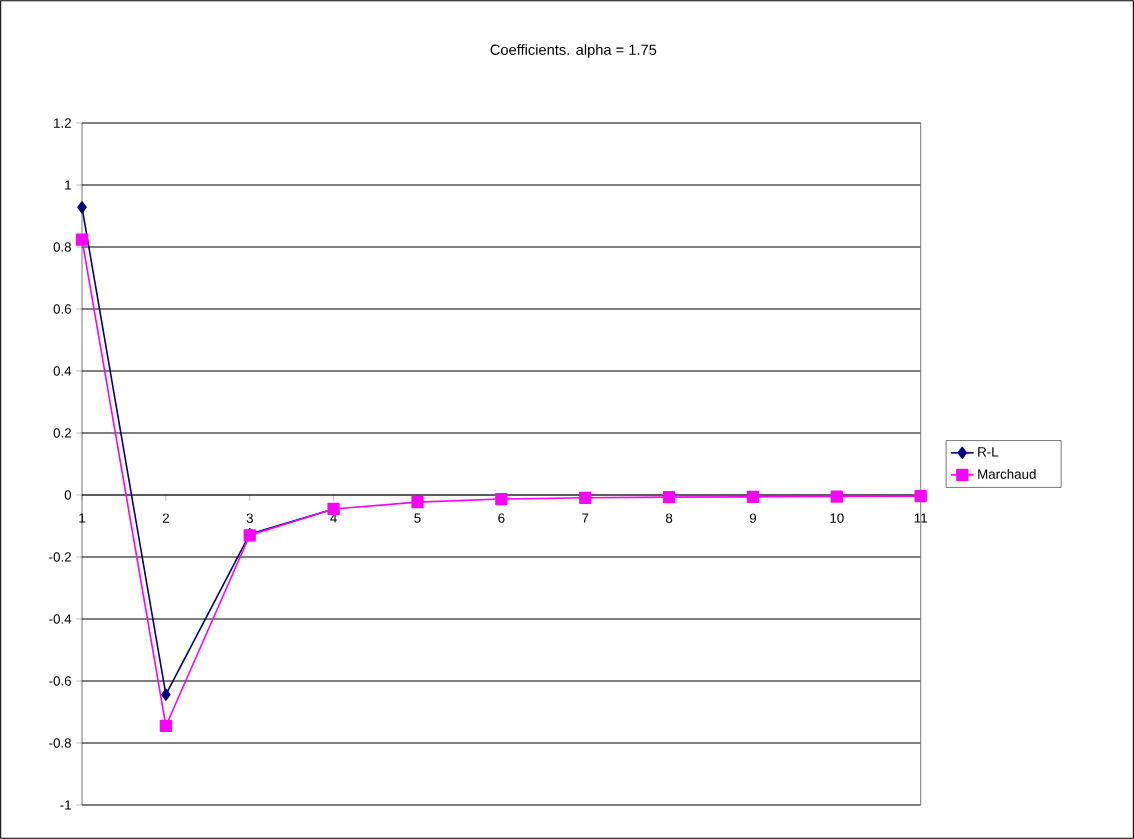 The width and height of the screenshot is (1134, 839). Describe the element at coordinates (753, 518) in the screenshot. I see `x-tick-label: 9` at that location.